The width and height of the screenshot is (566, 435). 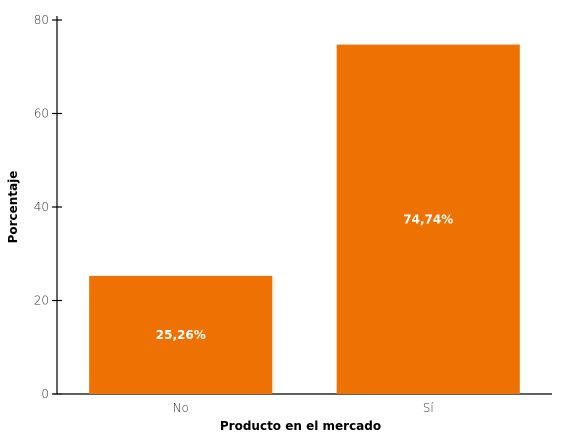 What do you see at coordinates (41, 301) in the screenshot?
I see `y-tick-label: 20` at bounding box center [41, 301].